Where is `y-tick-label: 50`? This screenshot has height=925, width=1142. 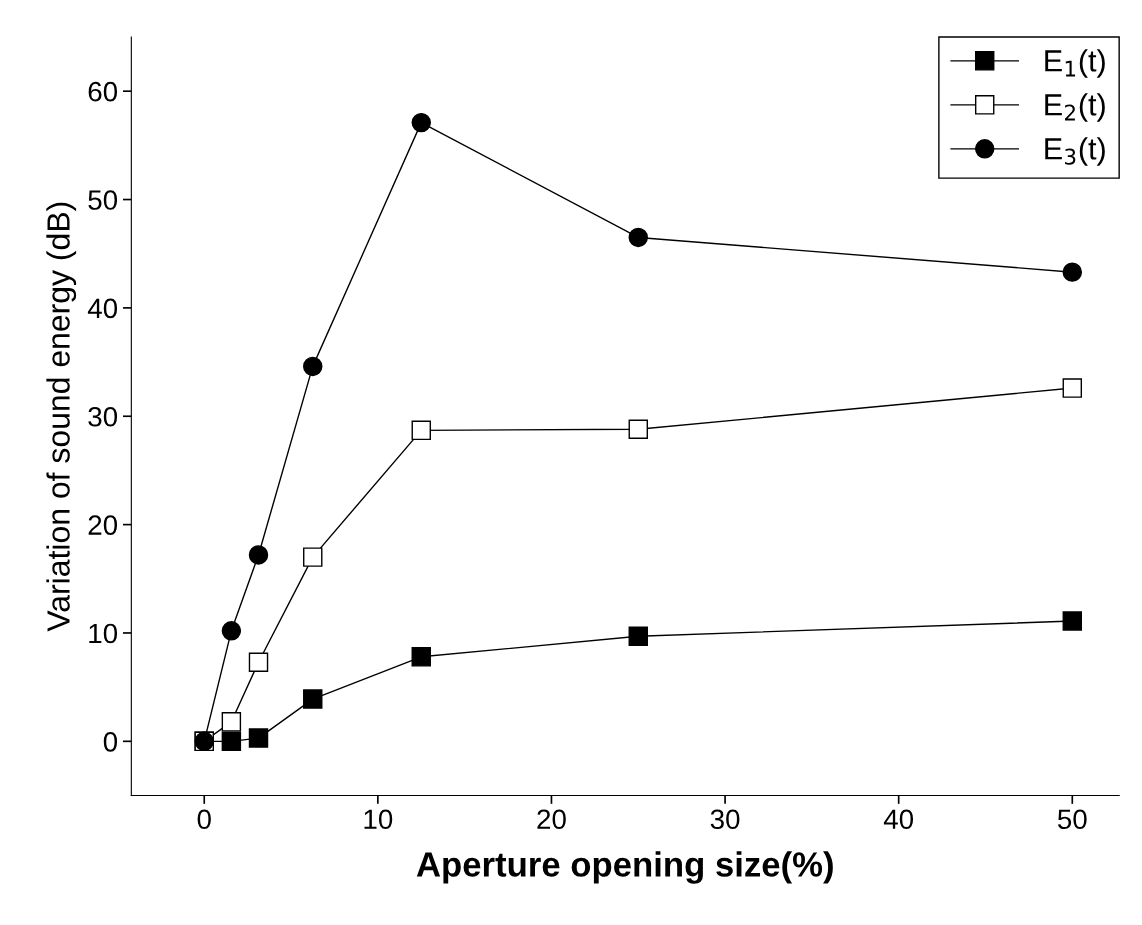
y-tick-label: 50 is located at coordinates (103, 200).